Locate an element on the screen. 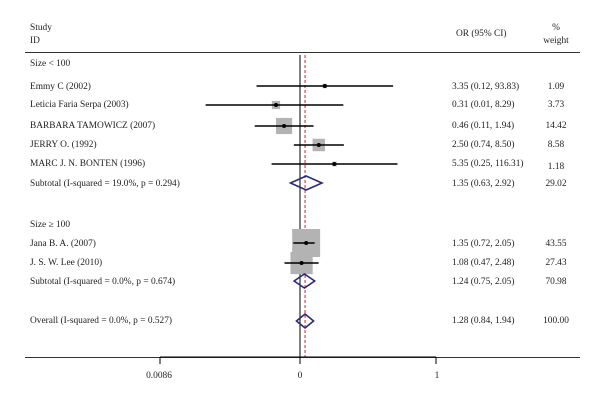  subtotal-small-diamond is located at coordinates (306, 183).